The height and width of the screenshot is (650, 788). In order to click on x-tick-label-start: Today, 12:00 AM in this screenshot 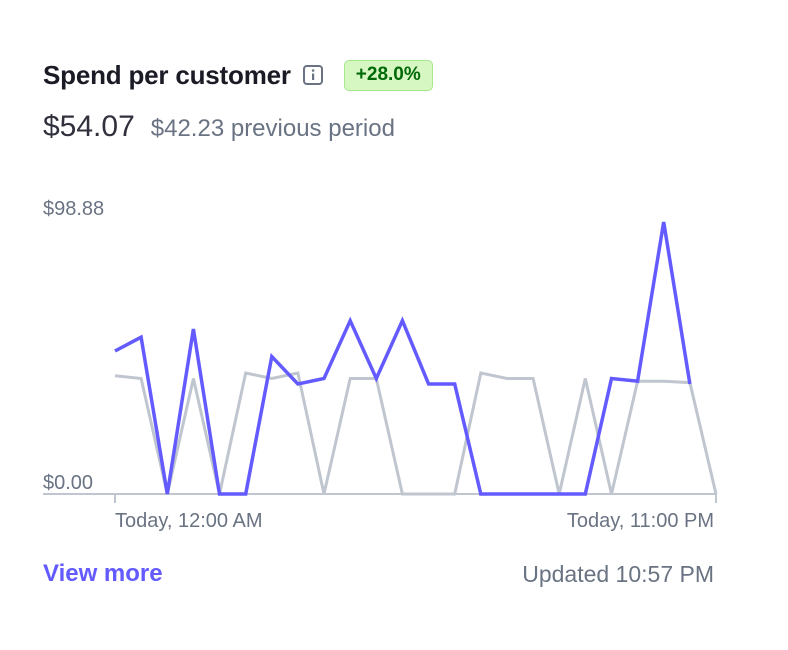, I will do `click(189, 521)`.